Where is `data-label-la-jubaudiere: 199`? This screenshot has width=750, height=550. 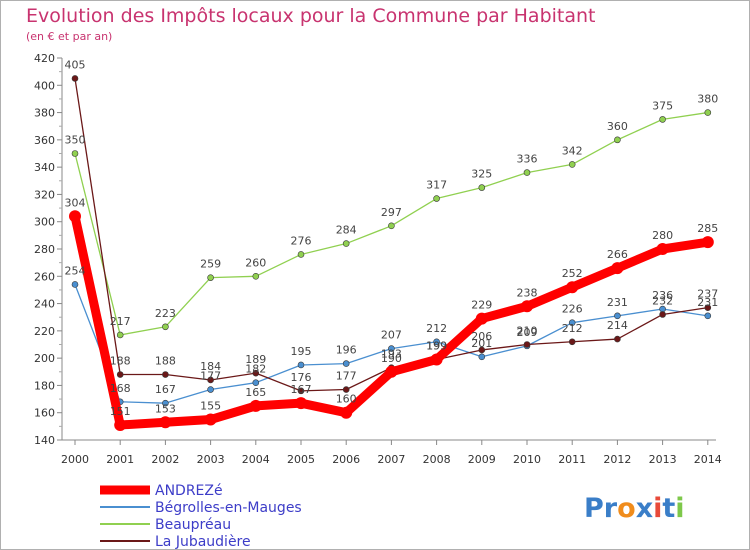 data-label-la-jubaudiere: 199 is located at coordinates (436, 346).